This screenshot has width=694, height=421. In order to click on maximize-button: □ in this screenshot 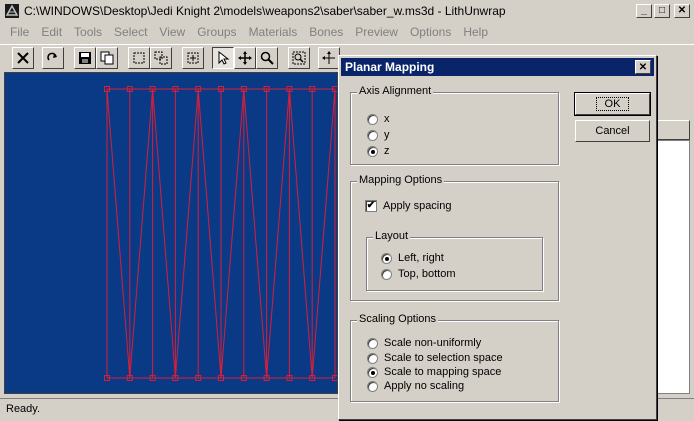, I will do `click(662, 11)`.